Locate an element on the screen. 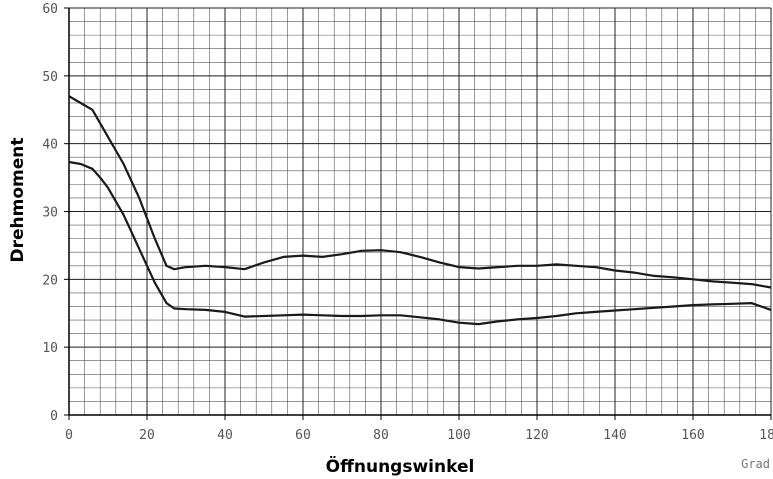  x-tick-label: 0 is located at coordinates (69, 435).